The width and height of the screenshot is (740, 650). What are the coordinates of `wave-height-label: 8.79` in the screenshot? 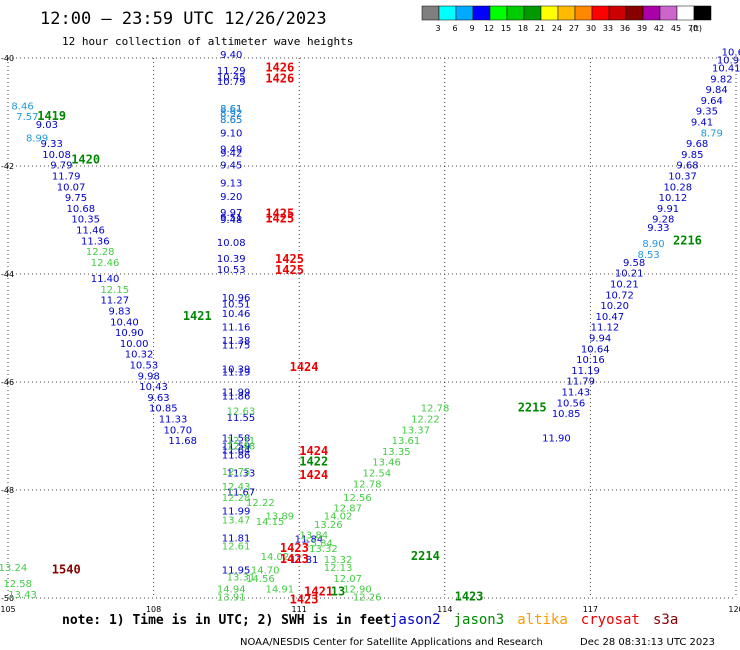 It's located at (712, 133).